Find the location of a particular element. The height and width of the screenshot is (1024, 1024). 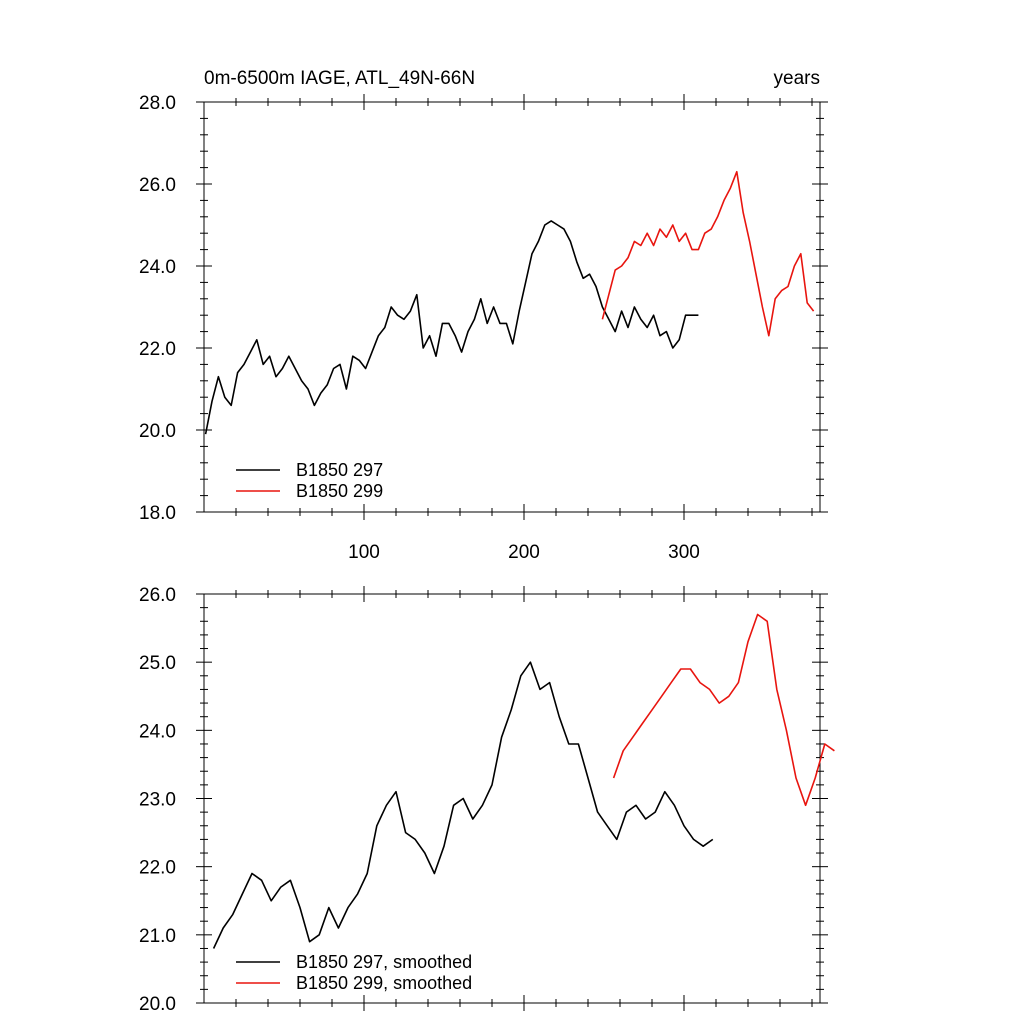

legend-label: B1850 299 is located at coordinates (339, 491).